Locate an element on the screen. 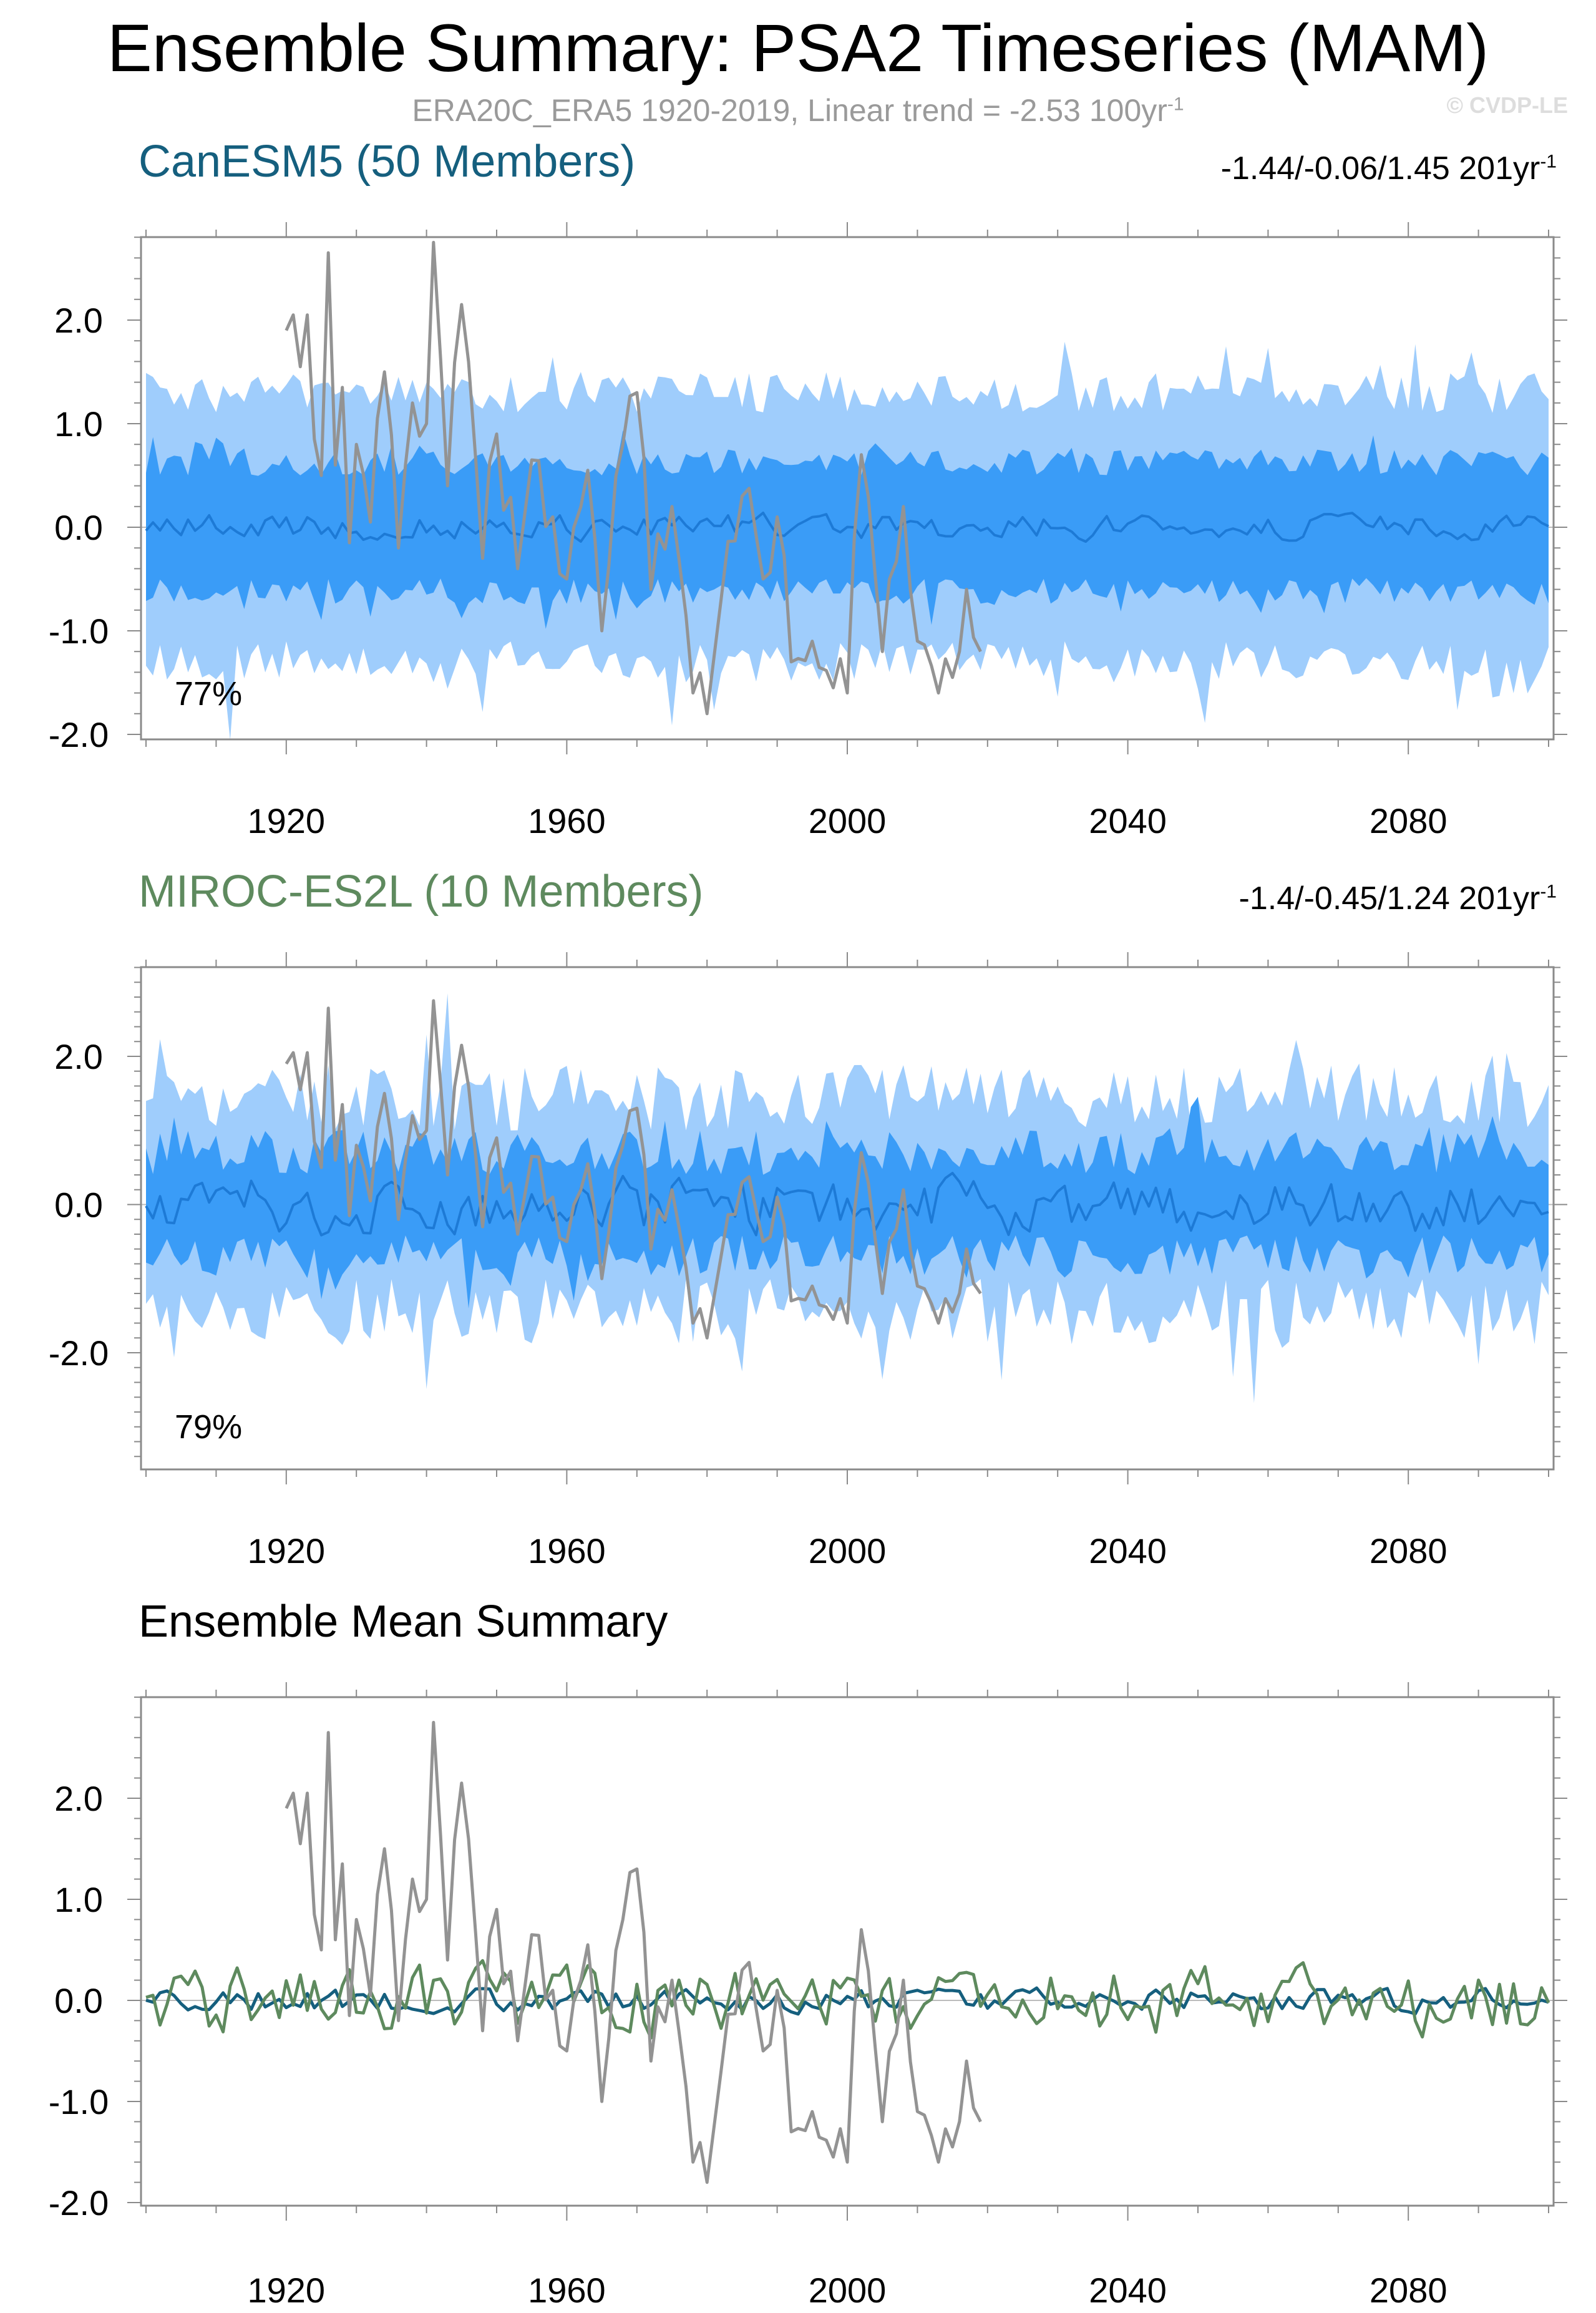 The height and width of the screenshot is (2313, 1596). canesm5-trend-sup: -1 is located at coordinates (1548, 161).